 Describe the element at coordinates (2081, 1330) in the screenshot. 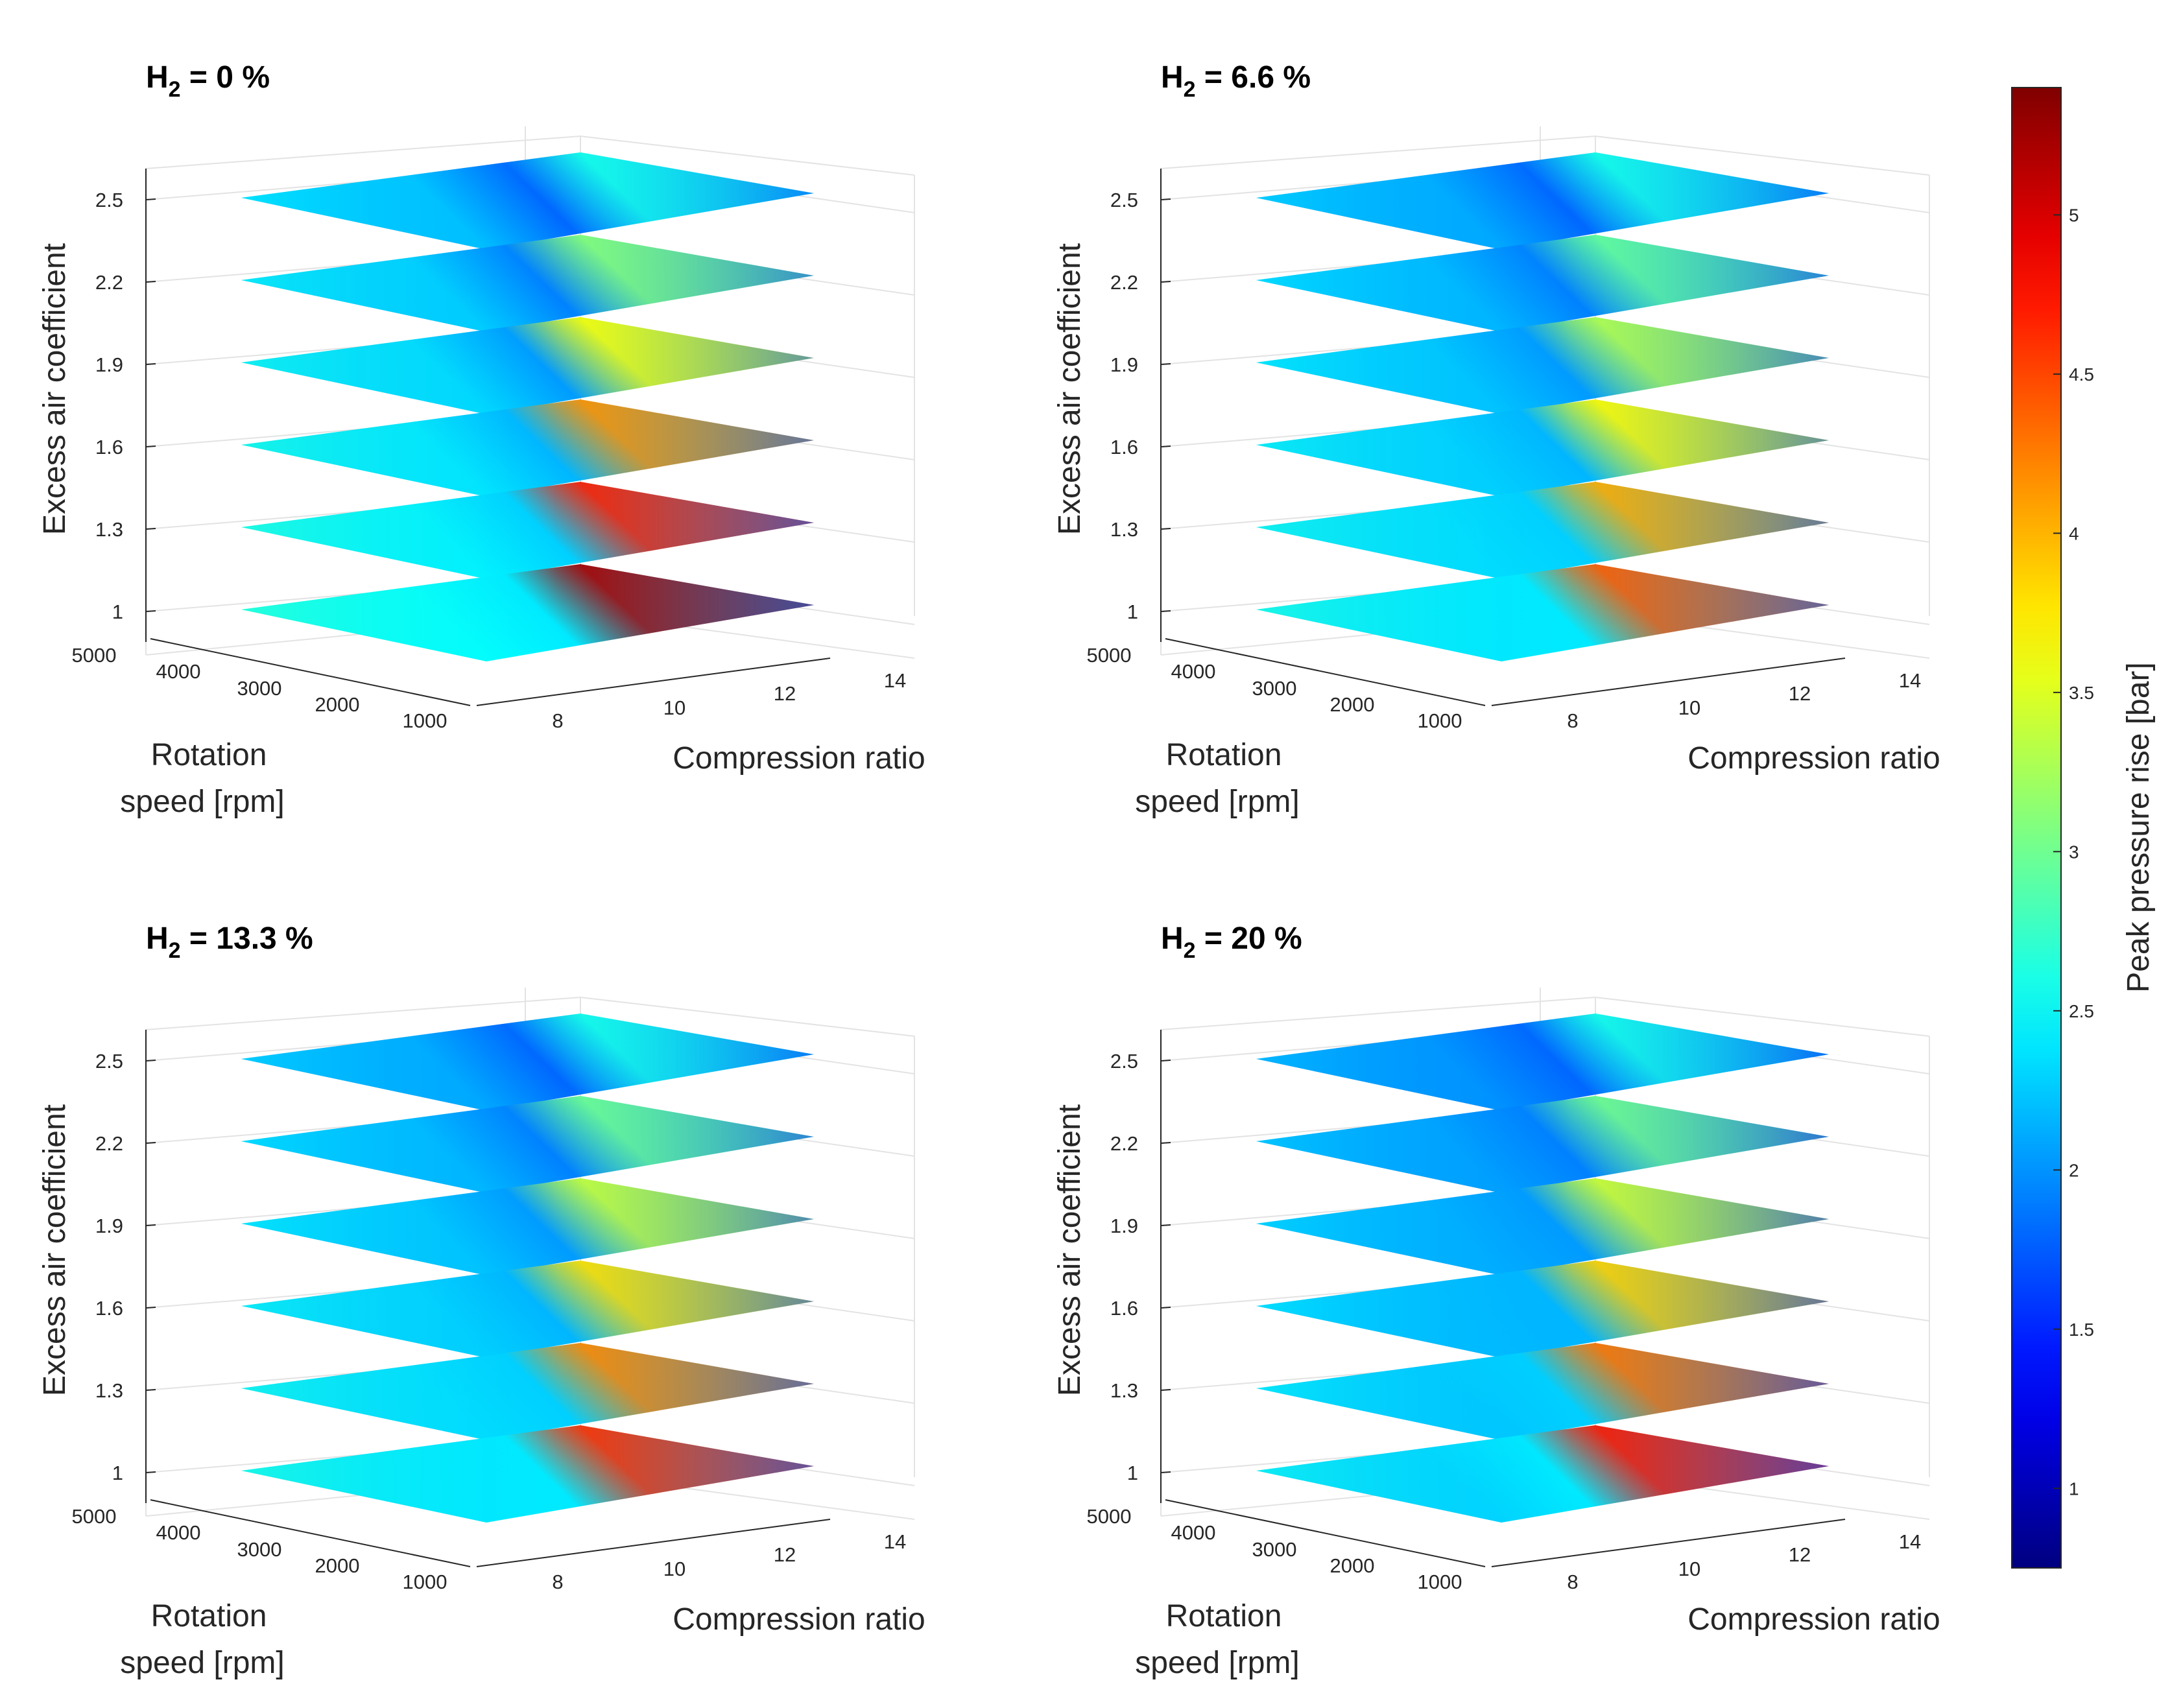

I see `colorbar-tick-label: 1.5` at that location.